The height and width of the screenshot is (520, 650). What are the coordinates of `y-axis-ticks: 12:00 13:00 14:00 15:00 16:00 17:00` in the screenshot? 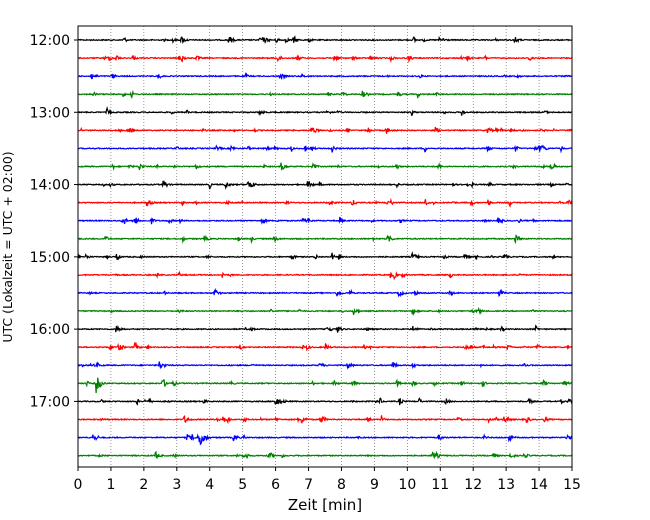 It's located at (54, 221).